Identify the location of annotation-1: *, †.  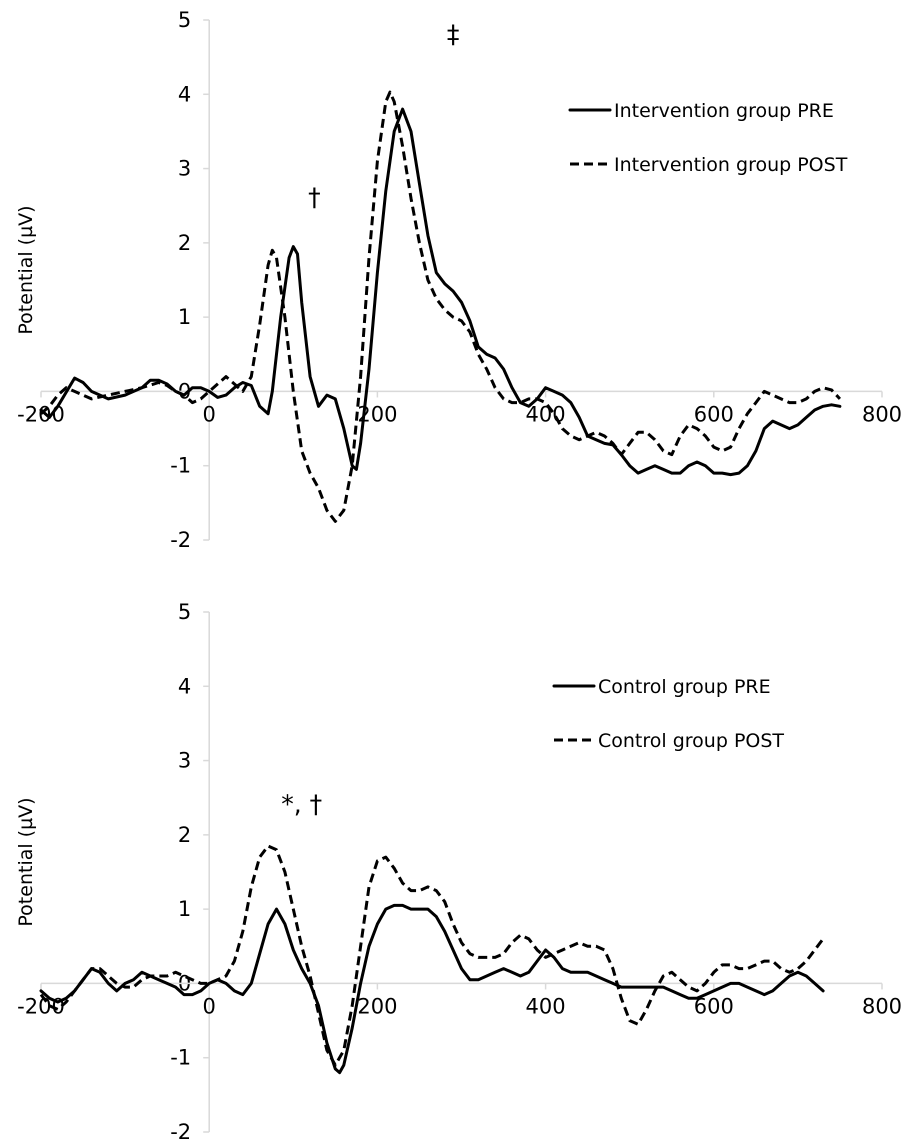
(301, 804).